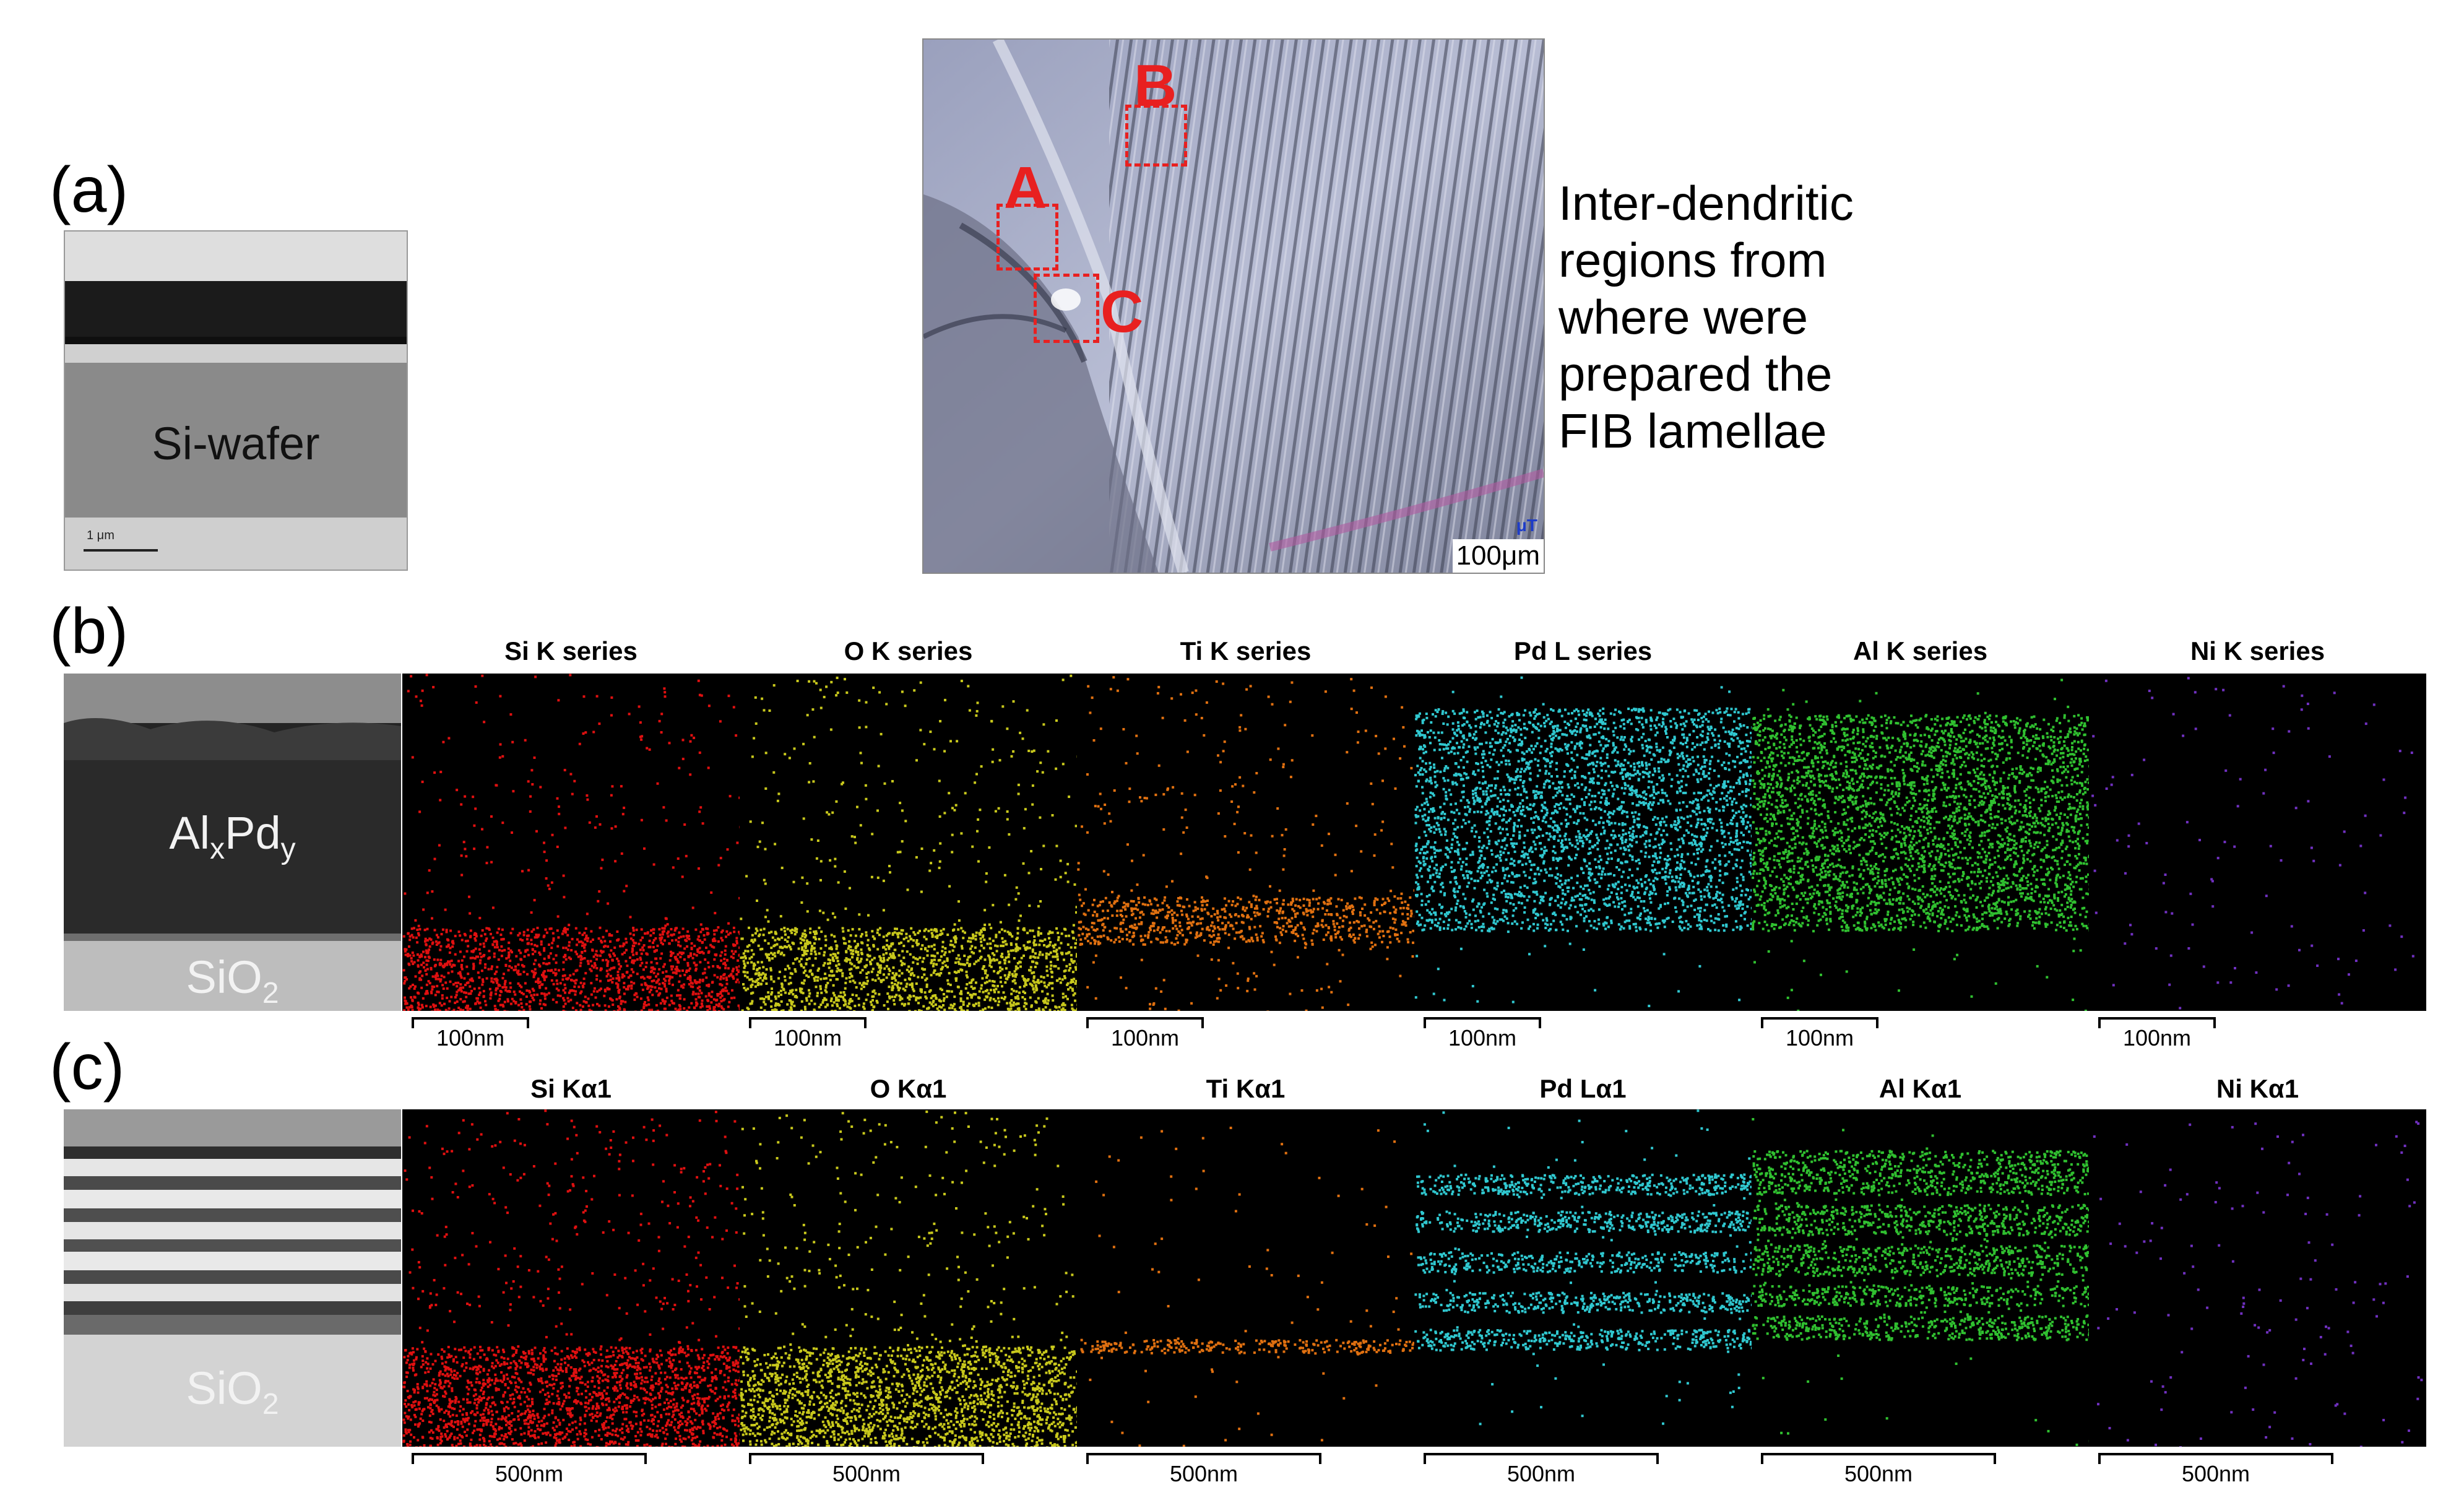 The image size is (2464, 1508). I want to click on micrograph-corner-icon: μT, so click(1526, 525).